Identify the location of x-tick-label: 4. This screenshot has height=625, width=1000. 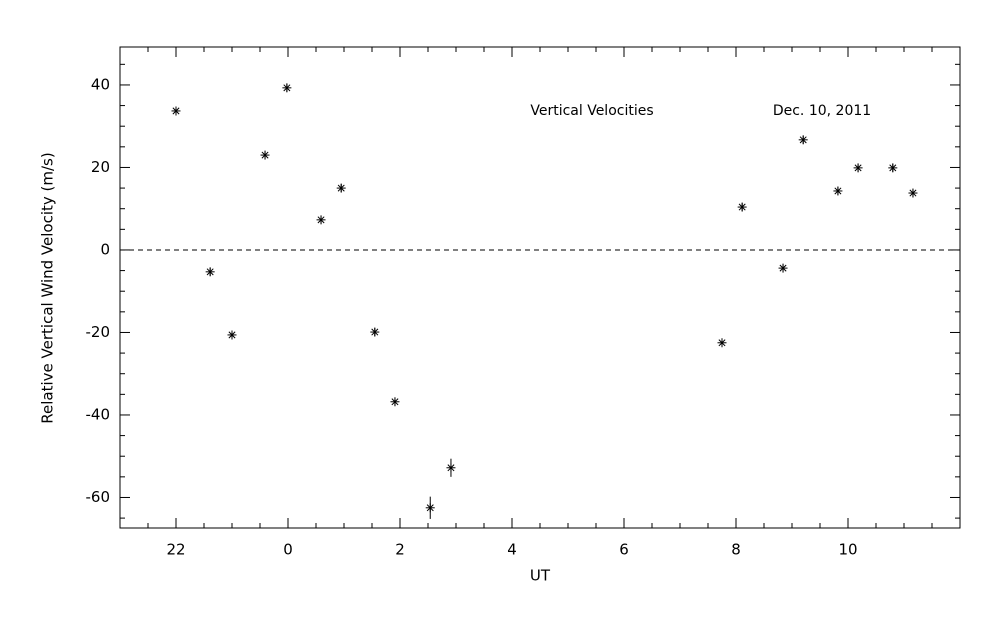
(512, 550).